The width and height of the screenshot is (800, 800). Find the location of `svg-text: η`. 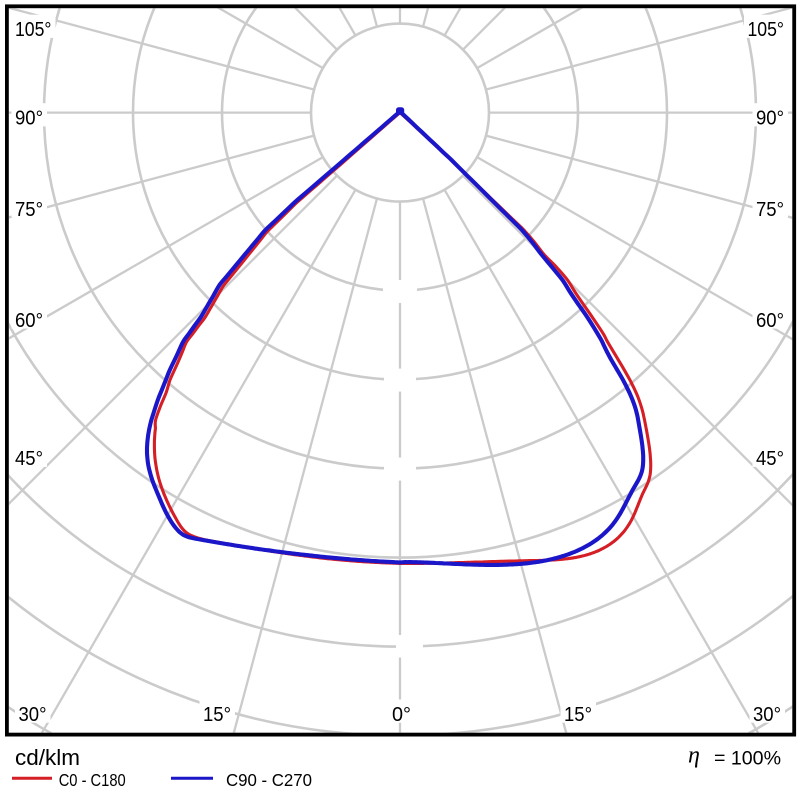

svg-text: η is located at coordinates (694, 756).